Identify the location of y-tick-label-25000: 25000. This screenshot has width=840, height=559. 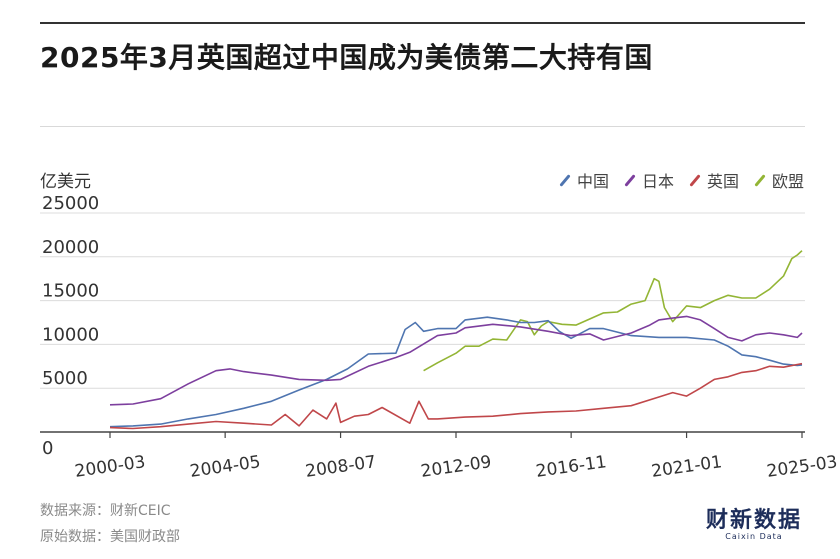
(70, 203).